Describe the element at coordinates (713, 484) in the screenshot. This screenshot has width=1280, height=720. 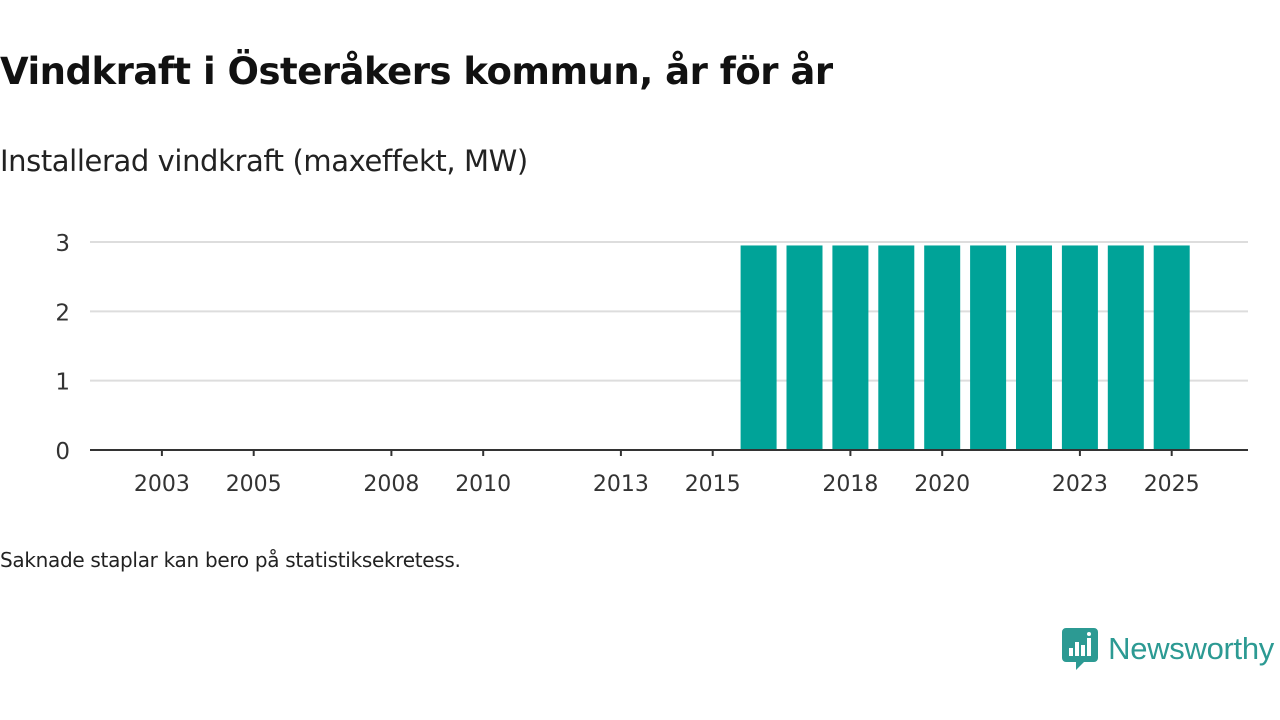
I see `x-tick-label: 2015` at that location.